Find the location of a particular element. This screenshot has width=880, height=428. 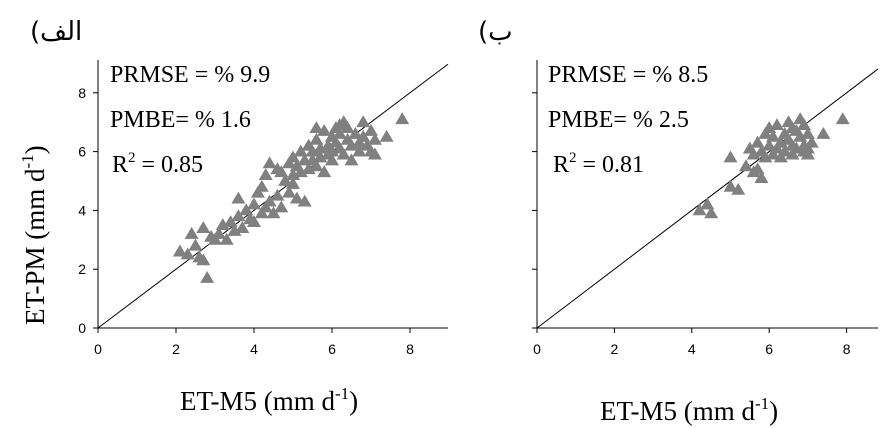

panel-a-x-label: ET-M5 (mm d-1) is located at coordinates (269, 400).